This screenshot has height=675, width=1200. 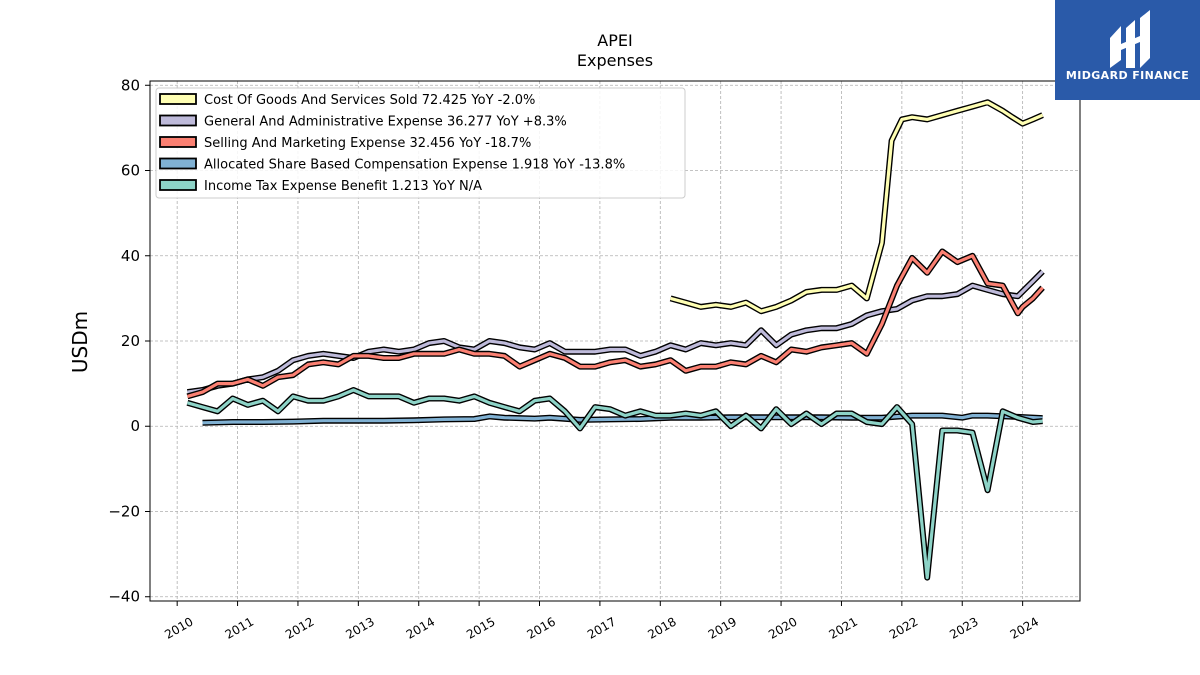 What do you see at coordinates (480, 627) in the screenshot?
I see `x-tick-label: 2015` at bounding box center [480, 627].